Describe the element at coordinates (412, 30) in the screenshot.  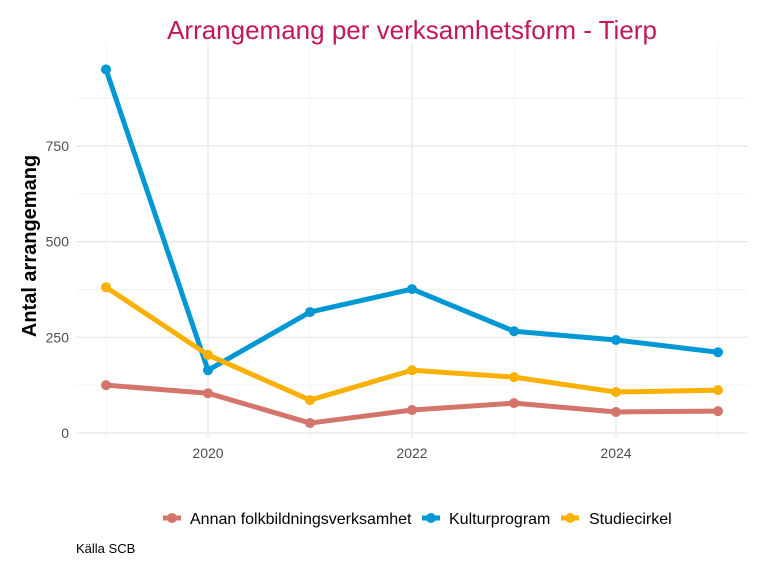
I see `chart-title: Arrangemang per verksamhetsform - Tierp` at that location.